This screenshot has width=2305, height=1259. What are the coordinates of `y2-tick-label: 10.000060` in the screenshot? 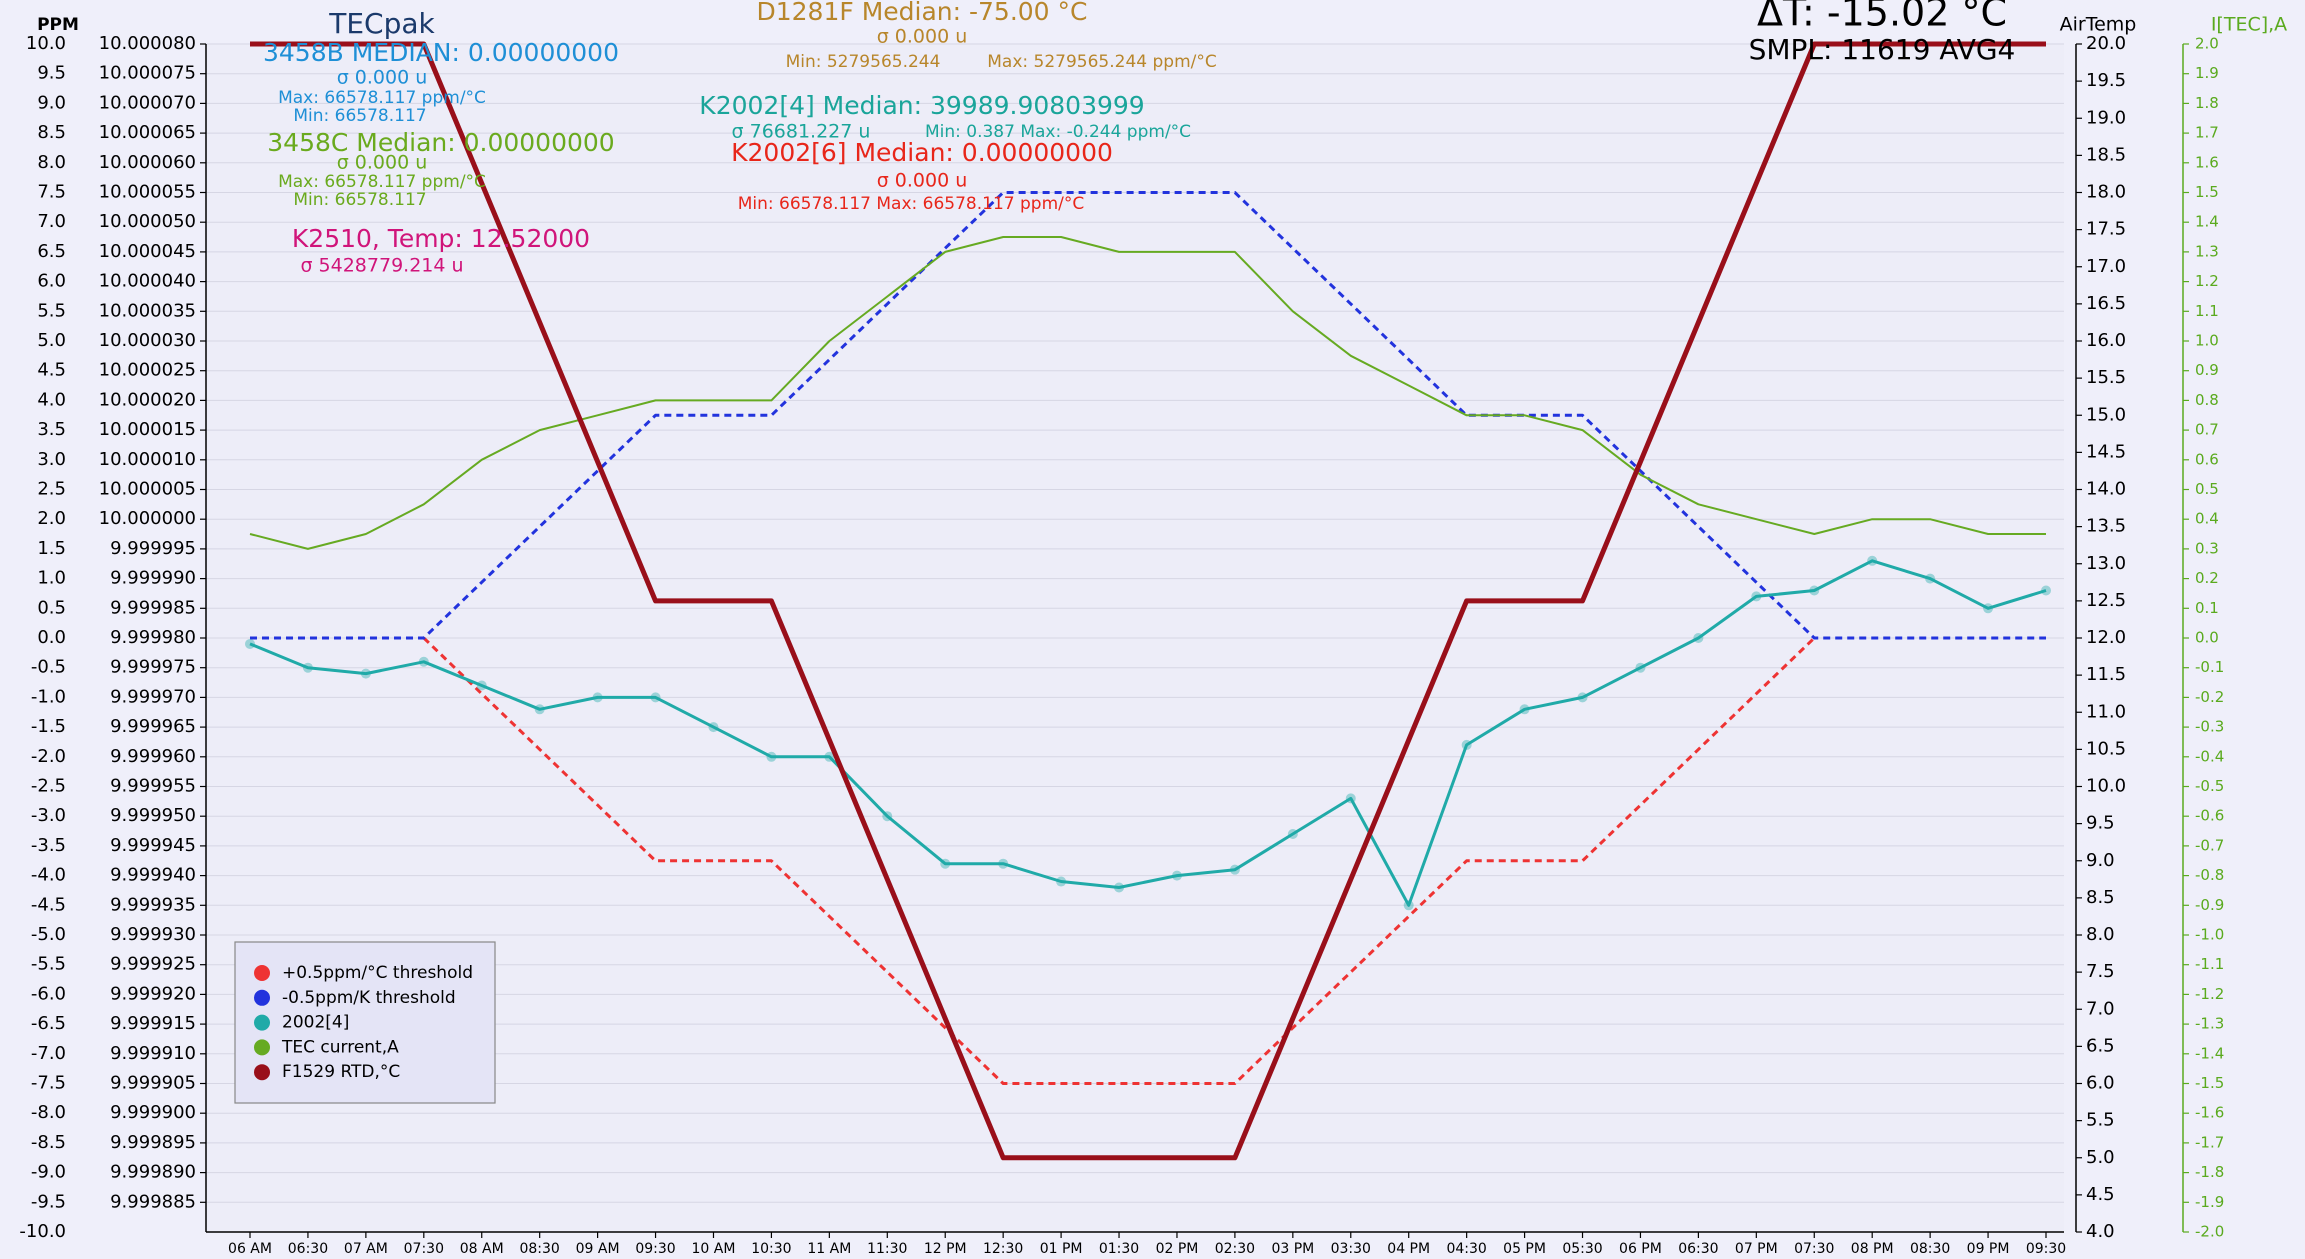 It's located at (147, 162).